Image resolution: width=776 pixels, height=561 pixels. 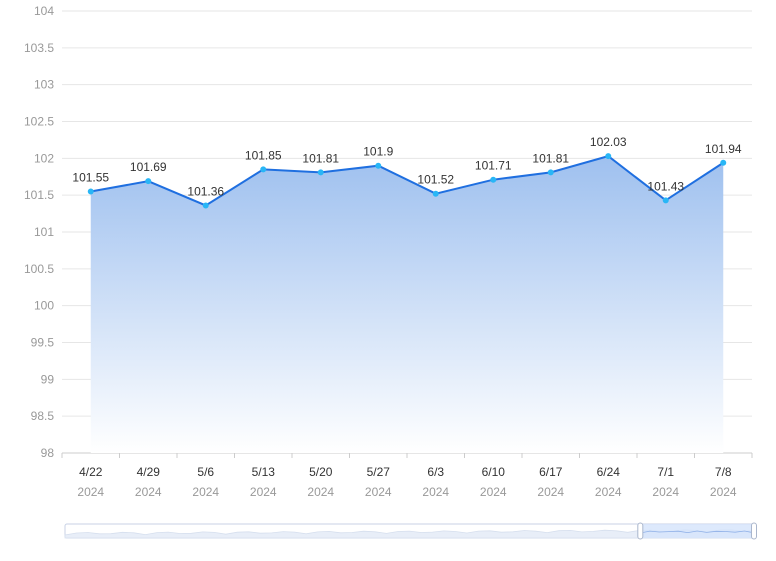 What do you see at coordinates (723, 472) in the screenshot?
I see `x-tick-label: 7/8` at bounding box center [723, 472].